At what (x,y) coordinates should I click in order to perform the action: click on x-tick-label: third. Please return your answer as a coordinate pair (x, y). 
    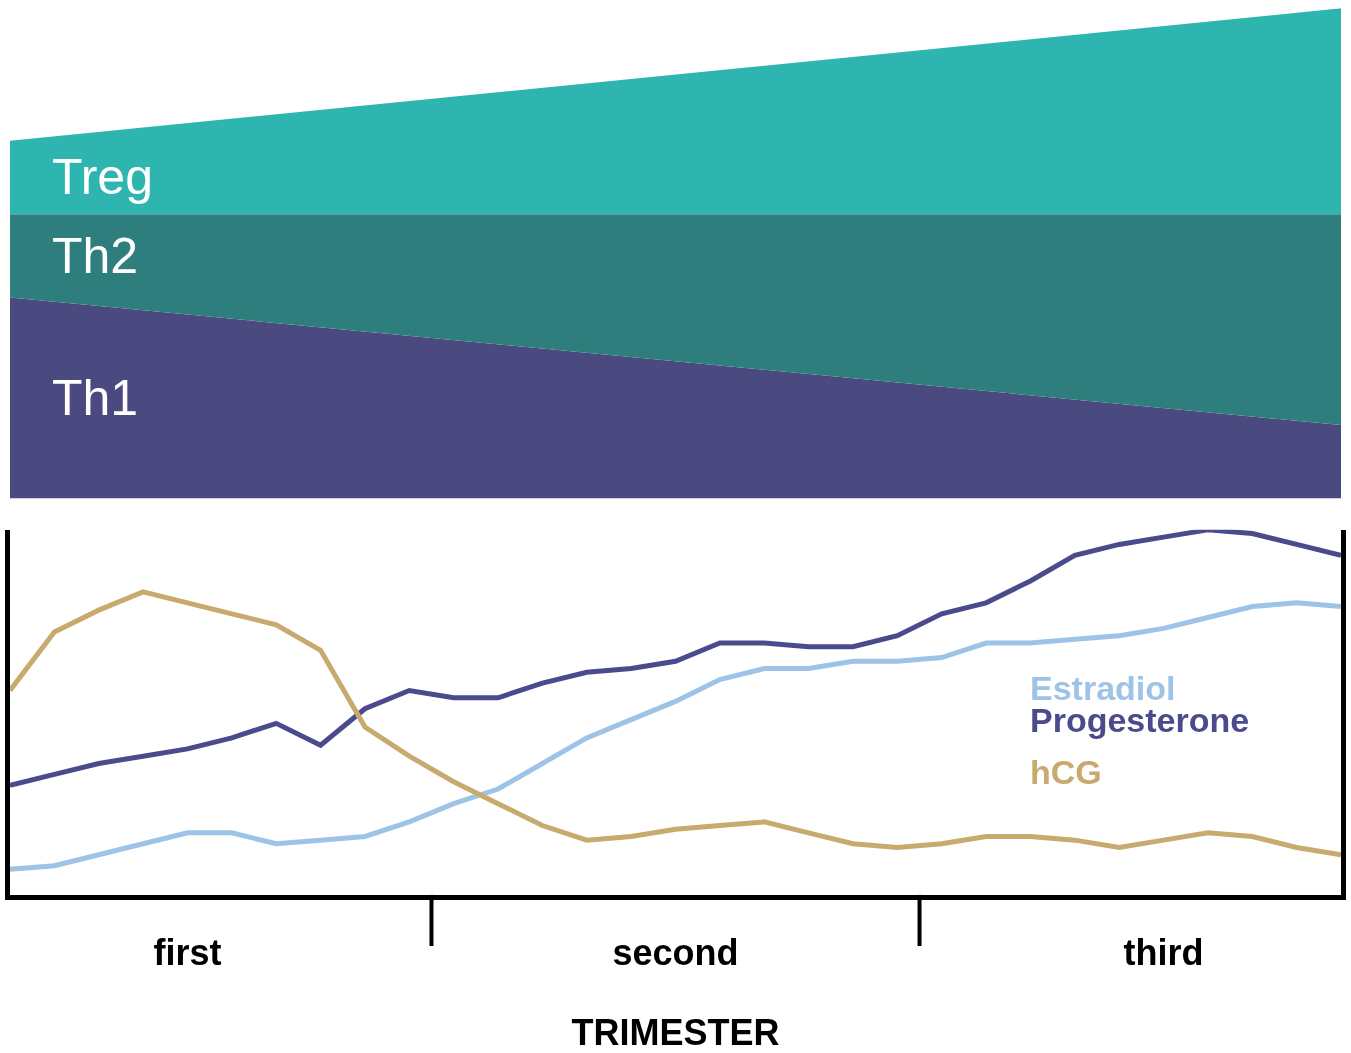
    Looking at the image, I should click on (1163, 953).